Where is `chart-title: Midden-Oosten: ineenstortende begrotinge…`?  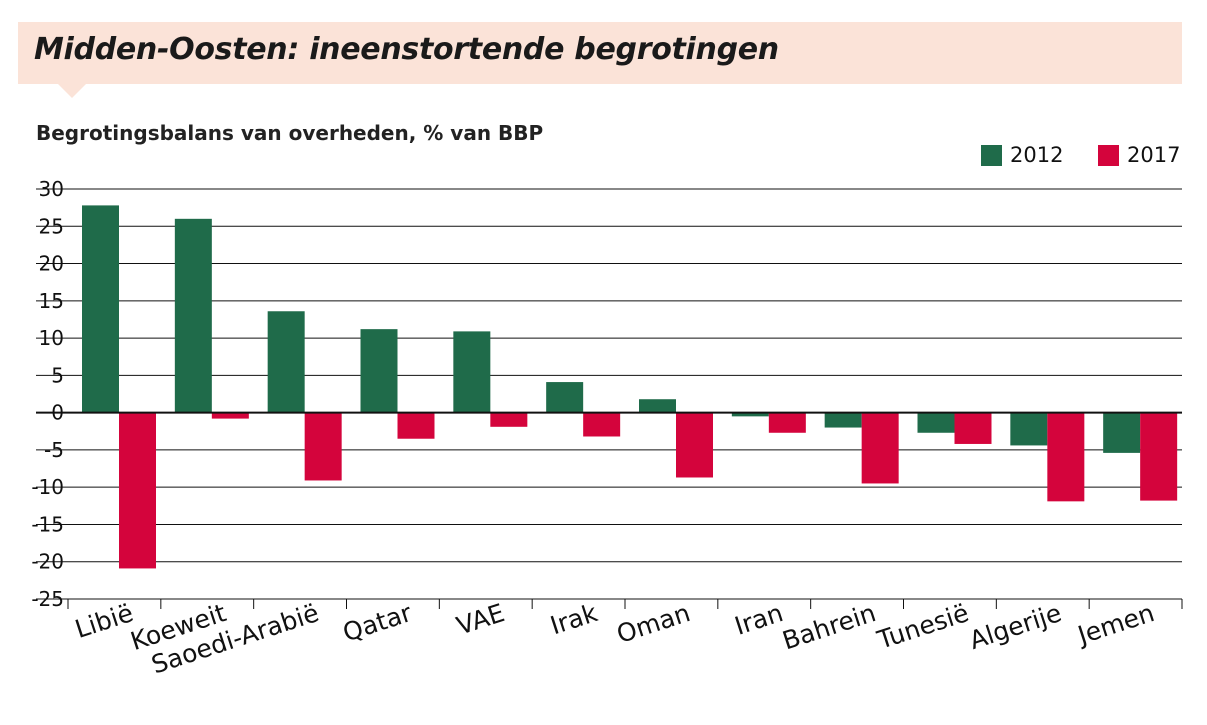 chart-title: Midden-Oosten: ineenstortende begrotinge… is located at coordinates (406, 49).